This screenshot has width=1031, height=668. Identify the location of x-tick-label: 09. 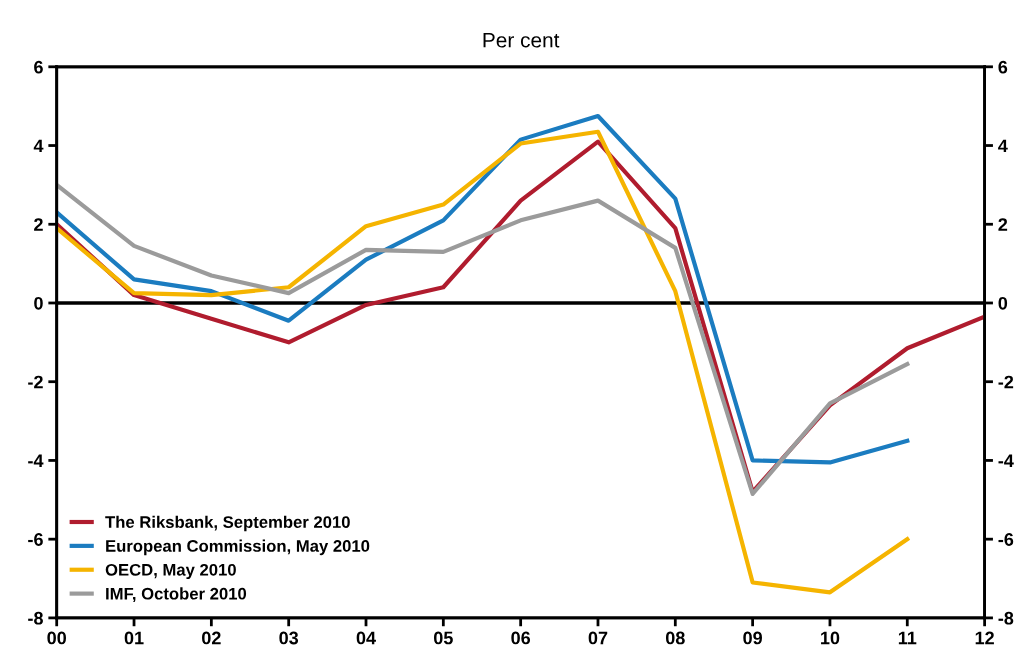
(752, 638).